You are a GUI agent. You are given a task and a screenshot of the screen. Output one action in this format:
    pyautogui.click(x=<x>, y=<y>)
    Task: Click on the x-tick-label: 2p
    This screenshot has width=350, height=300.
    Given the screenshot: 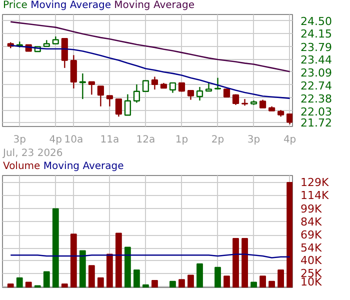 What is the action you would take?
    pyautogui.click(x=217, y=140)
    